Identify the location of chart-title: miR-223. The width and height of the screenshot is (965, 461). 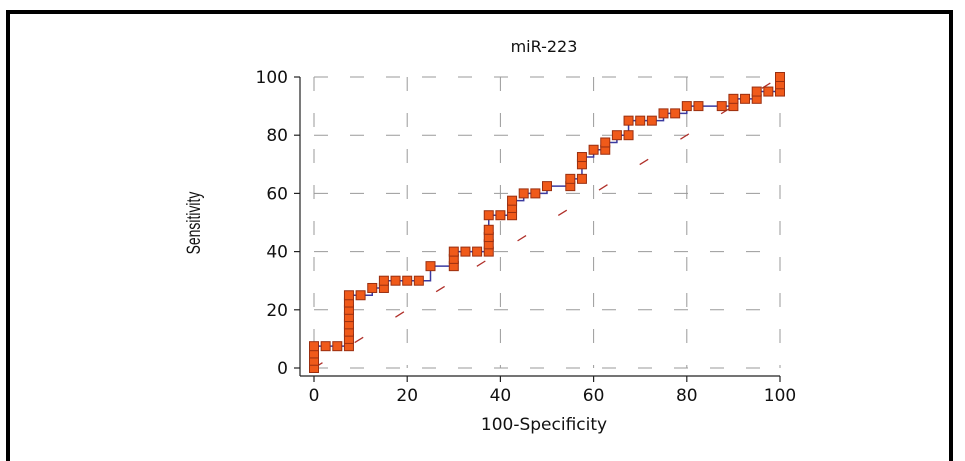
(544, 46).